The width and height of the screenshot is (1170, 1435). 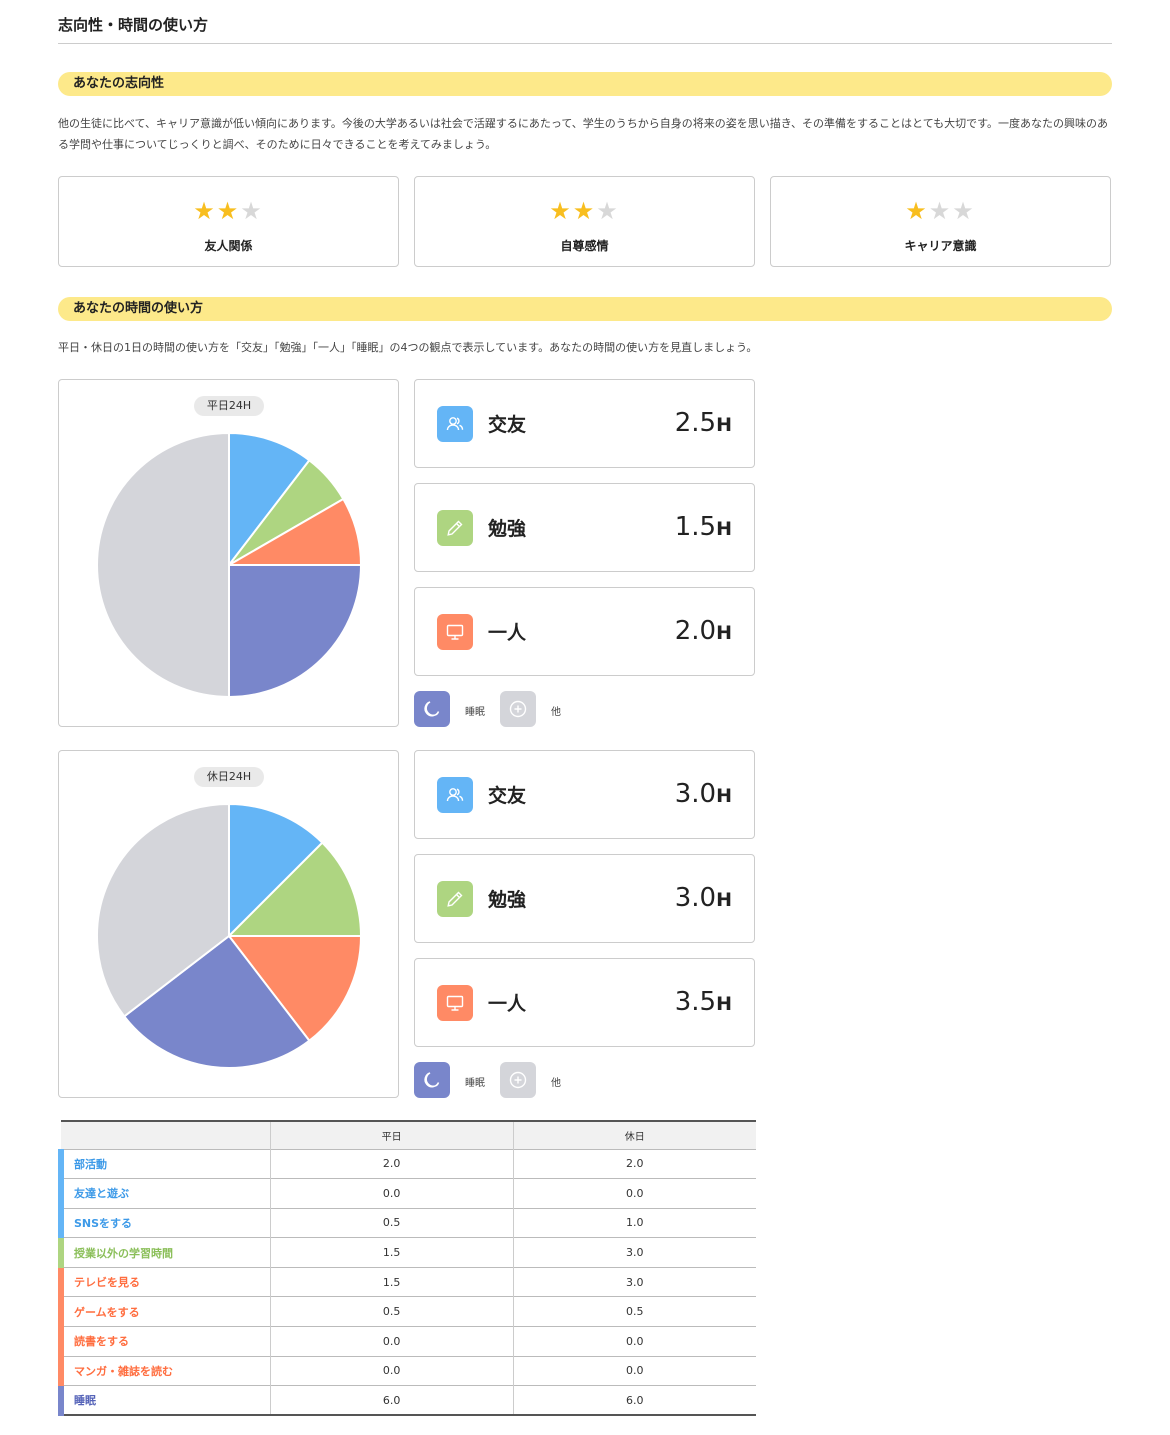 I want to click on weekday-pie-chart, so click(x=229, y=565).